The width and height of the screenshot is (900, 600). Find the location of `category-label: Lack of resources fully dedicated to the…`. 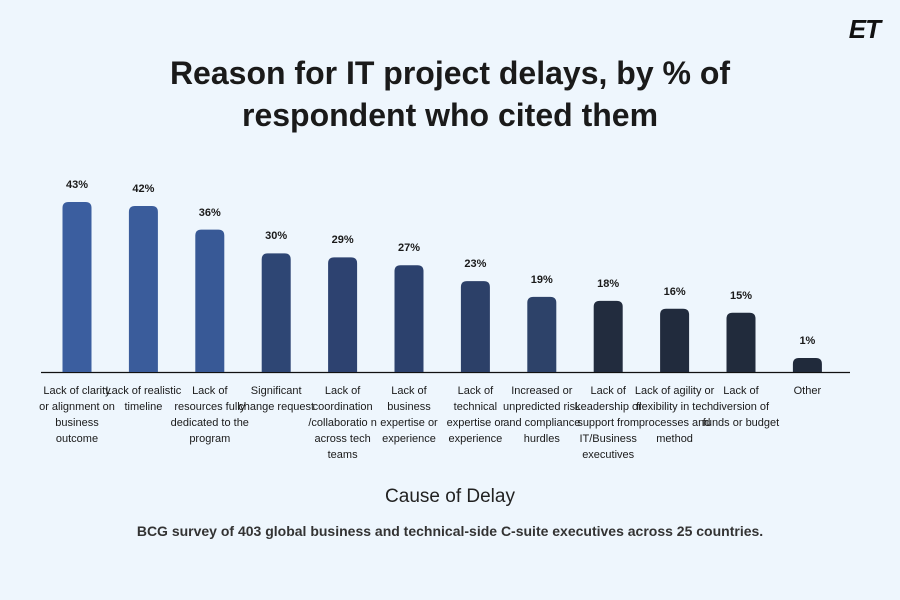

category-label: Lack of resources fully dedicated to the… is located at coordinates (209, 415).